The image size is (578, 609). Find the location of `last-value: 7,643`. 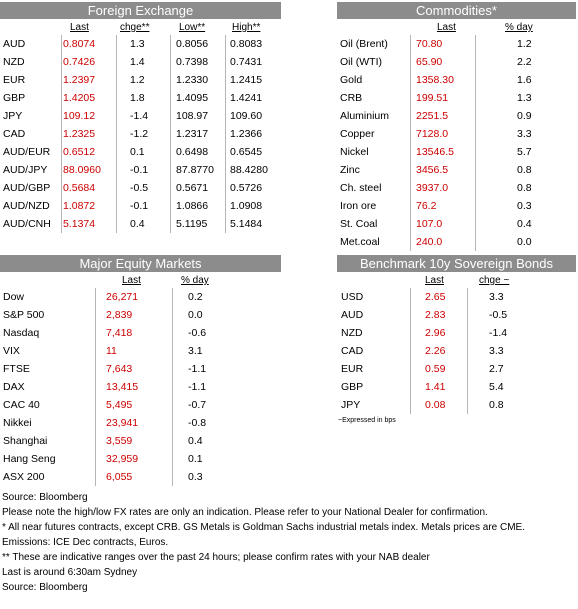

last-value: 7,643 is located at coordinates (119, 369).